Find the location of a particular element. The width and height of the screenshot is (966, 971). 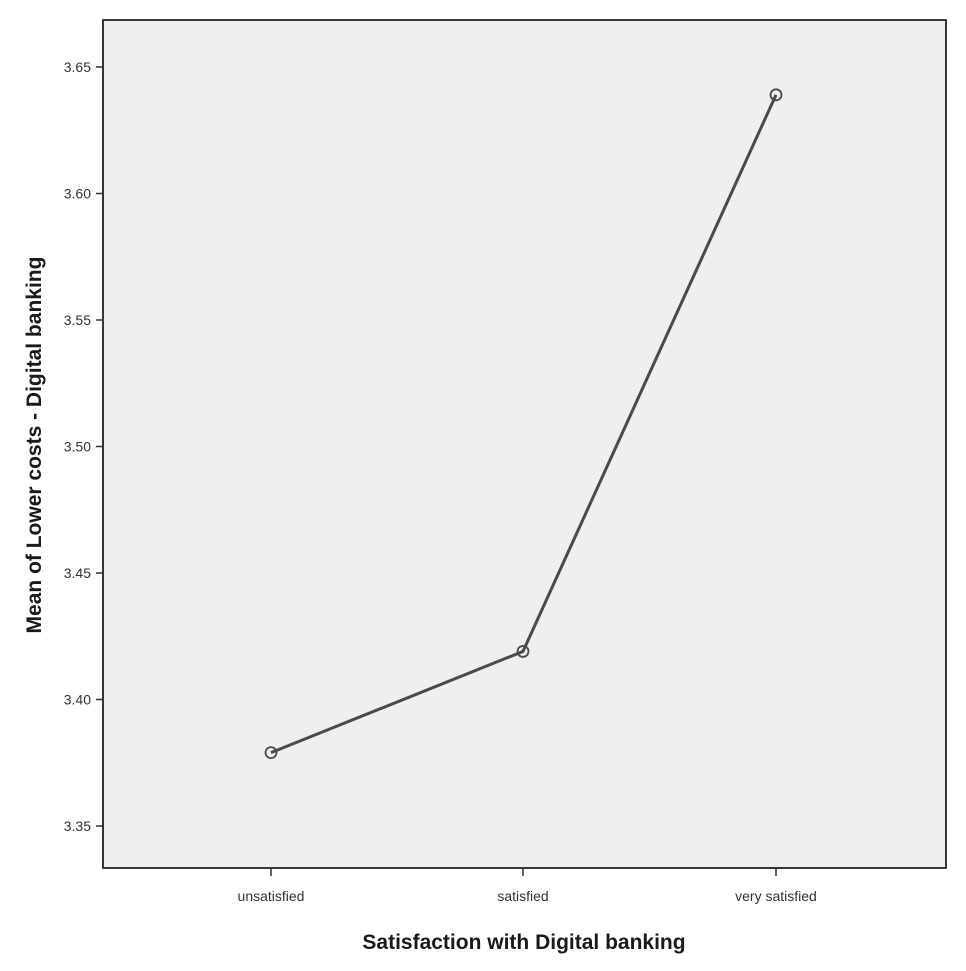

x-tick-label: very satisfied is located at coordinates (776, 896).